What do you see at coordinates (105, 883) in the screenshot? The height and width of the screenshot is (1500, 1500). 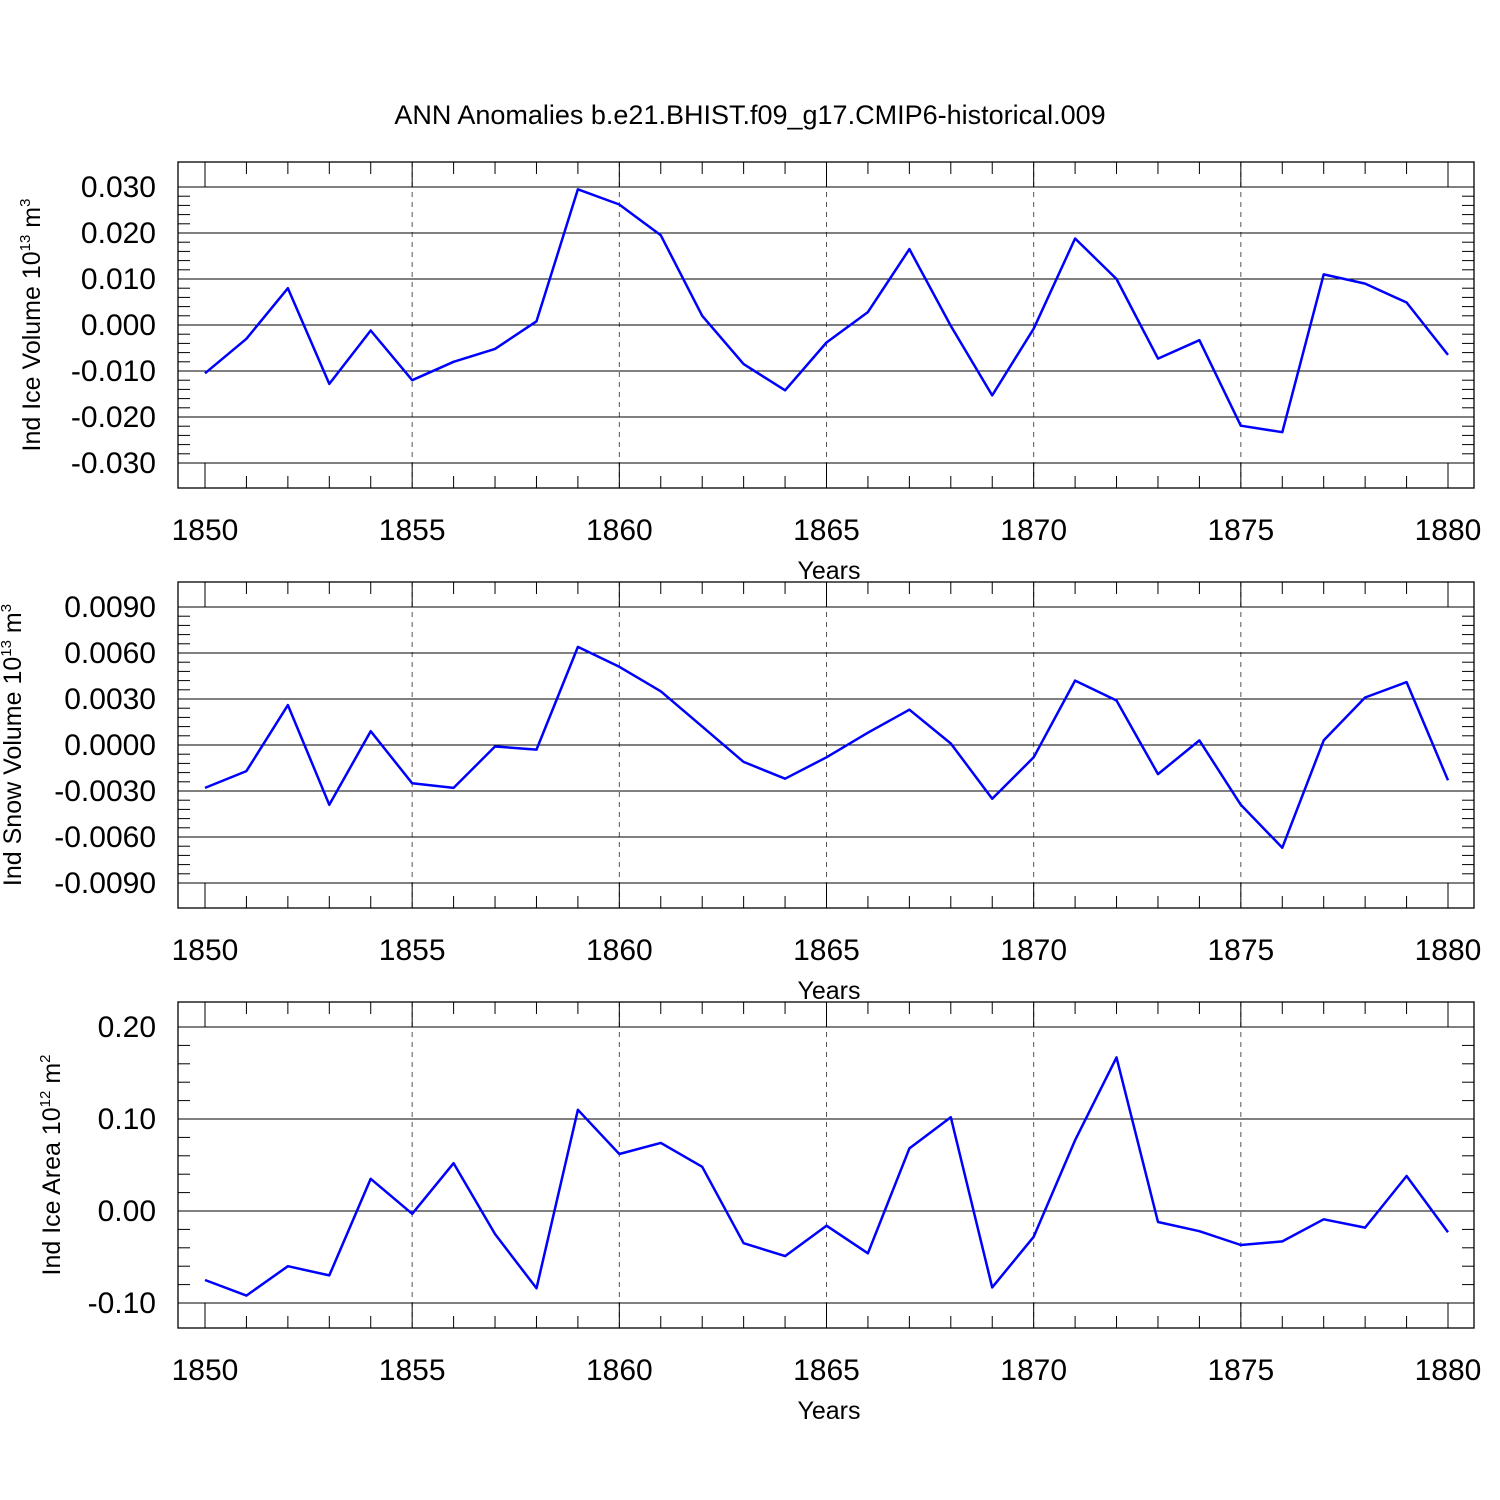 I see `y-tick-label: -0.0090` at bounding box center [105, 883].